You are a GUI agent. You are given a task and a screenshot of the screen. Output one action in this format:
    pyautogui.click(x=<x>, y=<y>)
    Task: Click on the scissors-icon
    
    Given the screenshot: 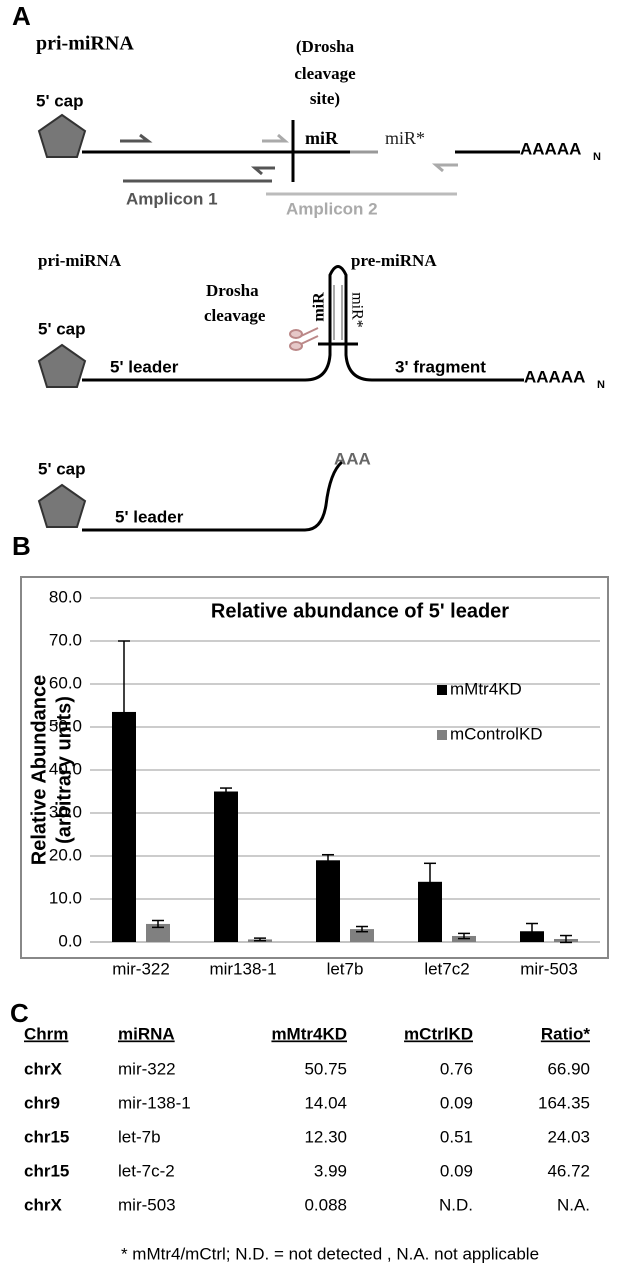 What is the action you would take?
    pyautogui.click(x=304, y=339)
    